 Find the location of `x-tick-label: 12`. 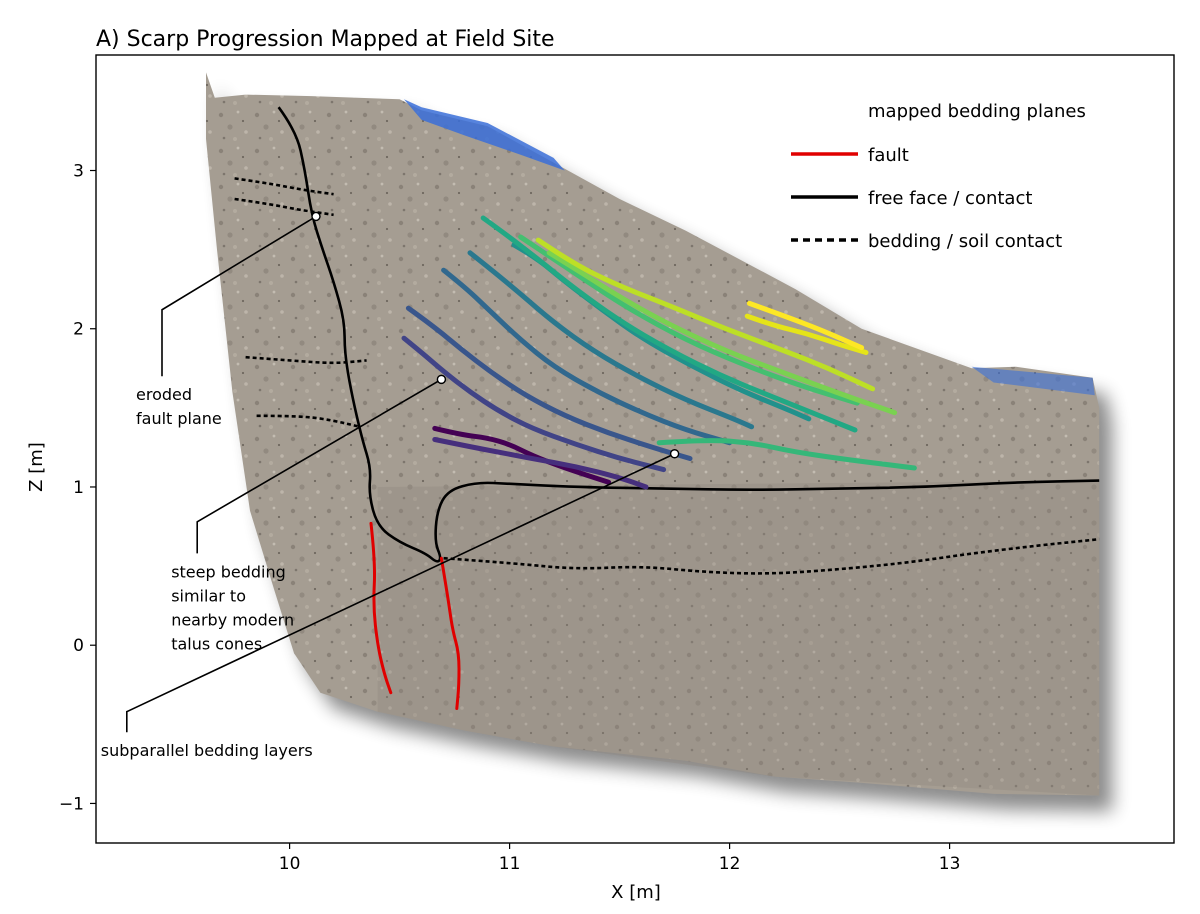

x-tick-label: 12 is located at coordinates (730, 864).